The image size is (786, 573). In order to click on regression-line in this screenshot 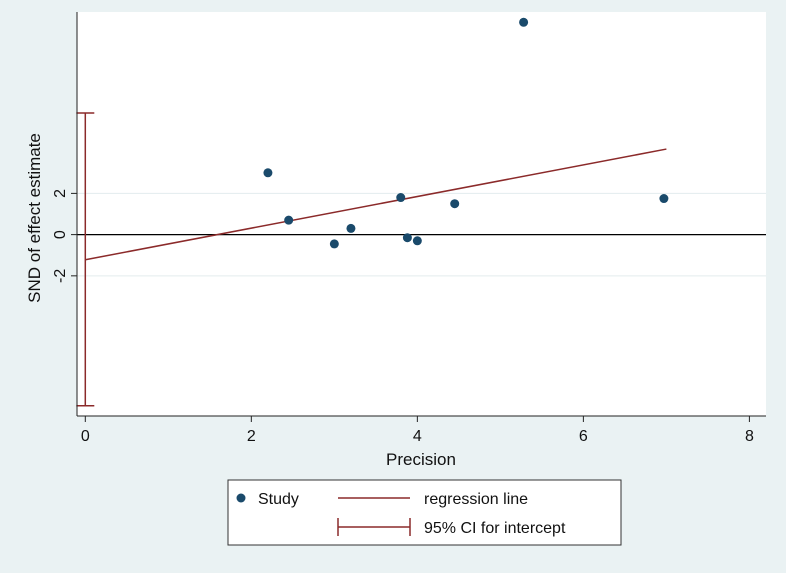, I will do `click(376, 204)`.